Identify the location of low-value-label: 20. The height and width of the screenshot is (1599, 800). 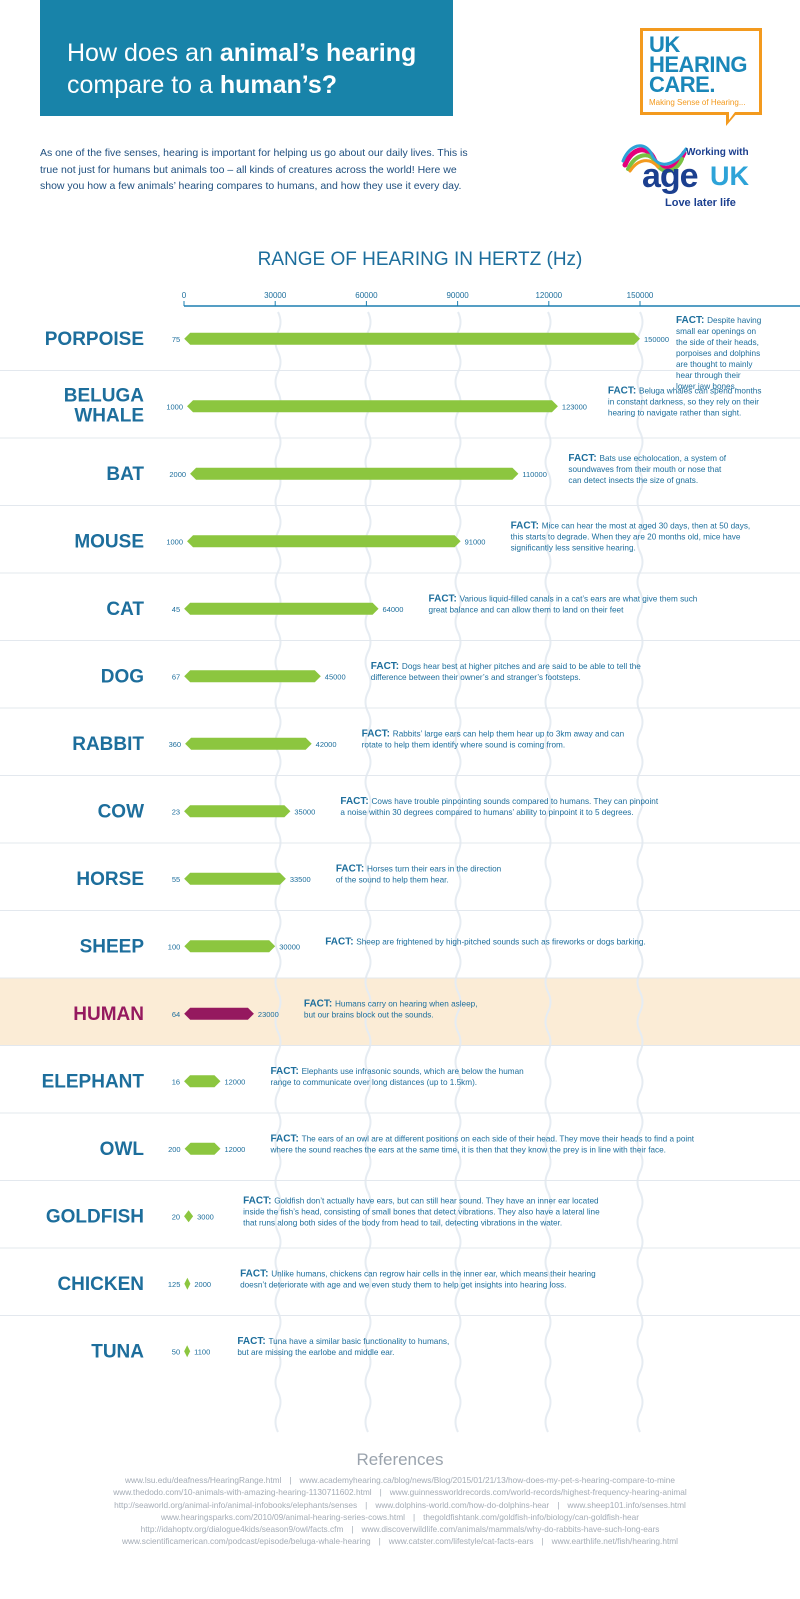
(176, 1216).